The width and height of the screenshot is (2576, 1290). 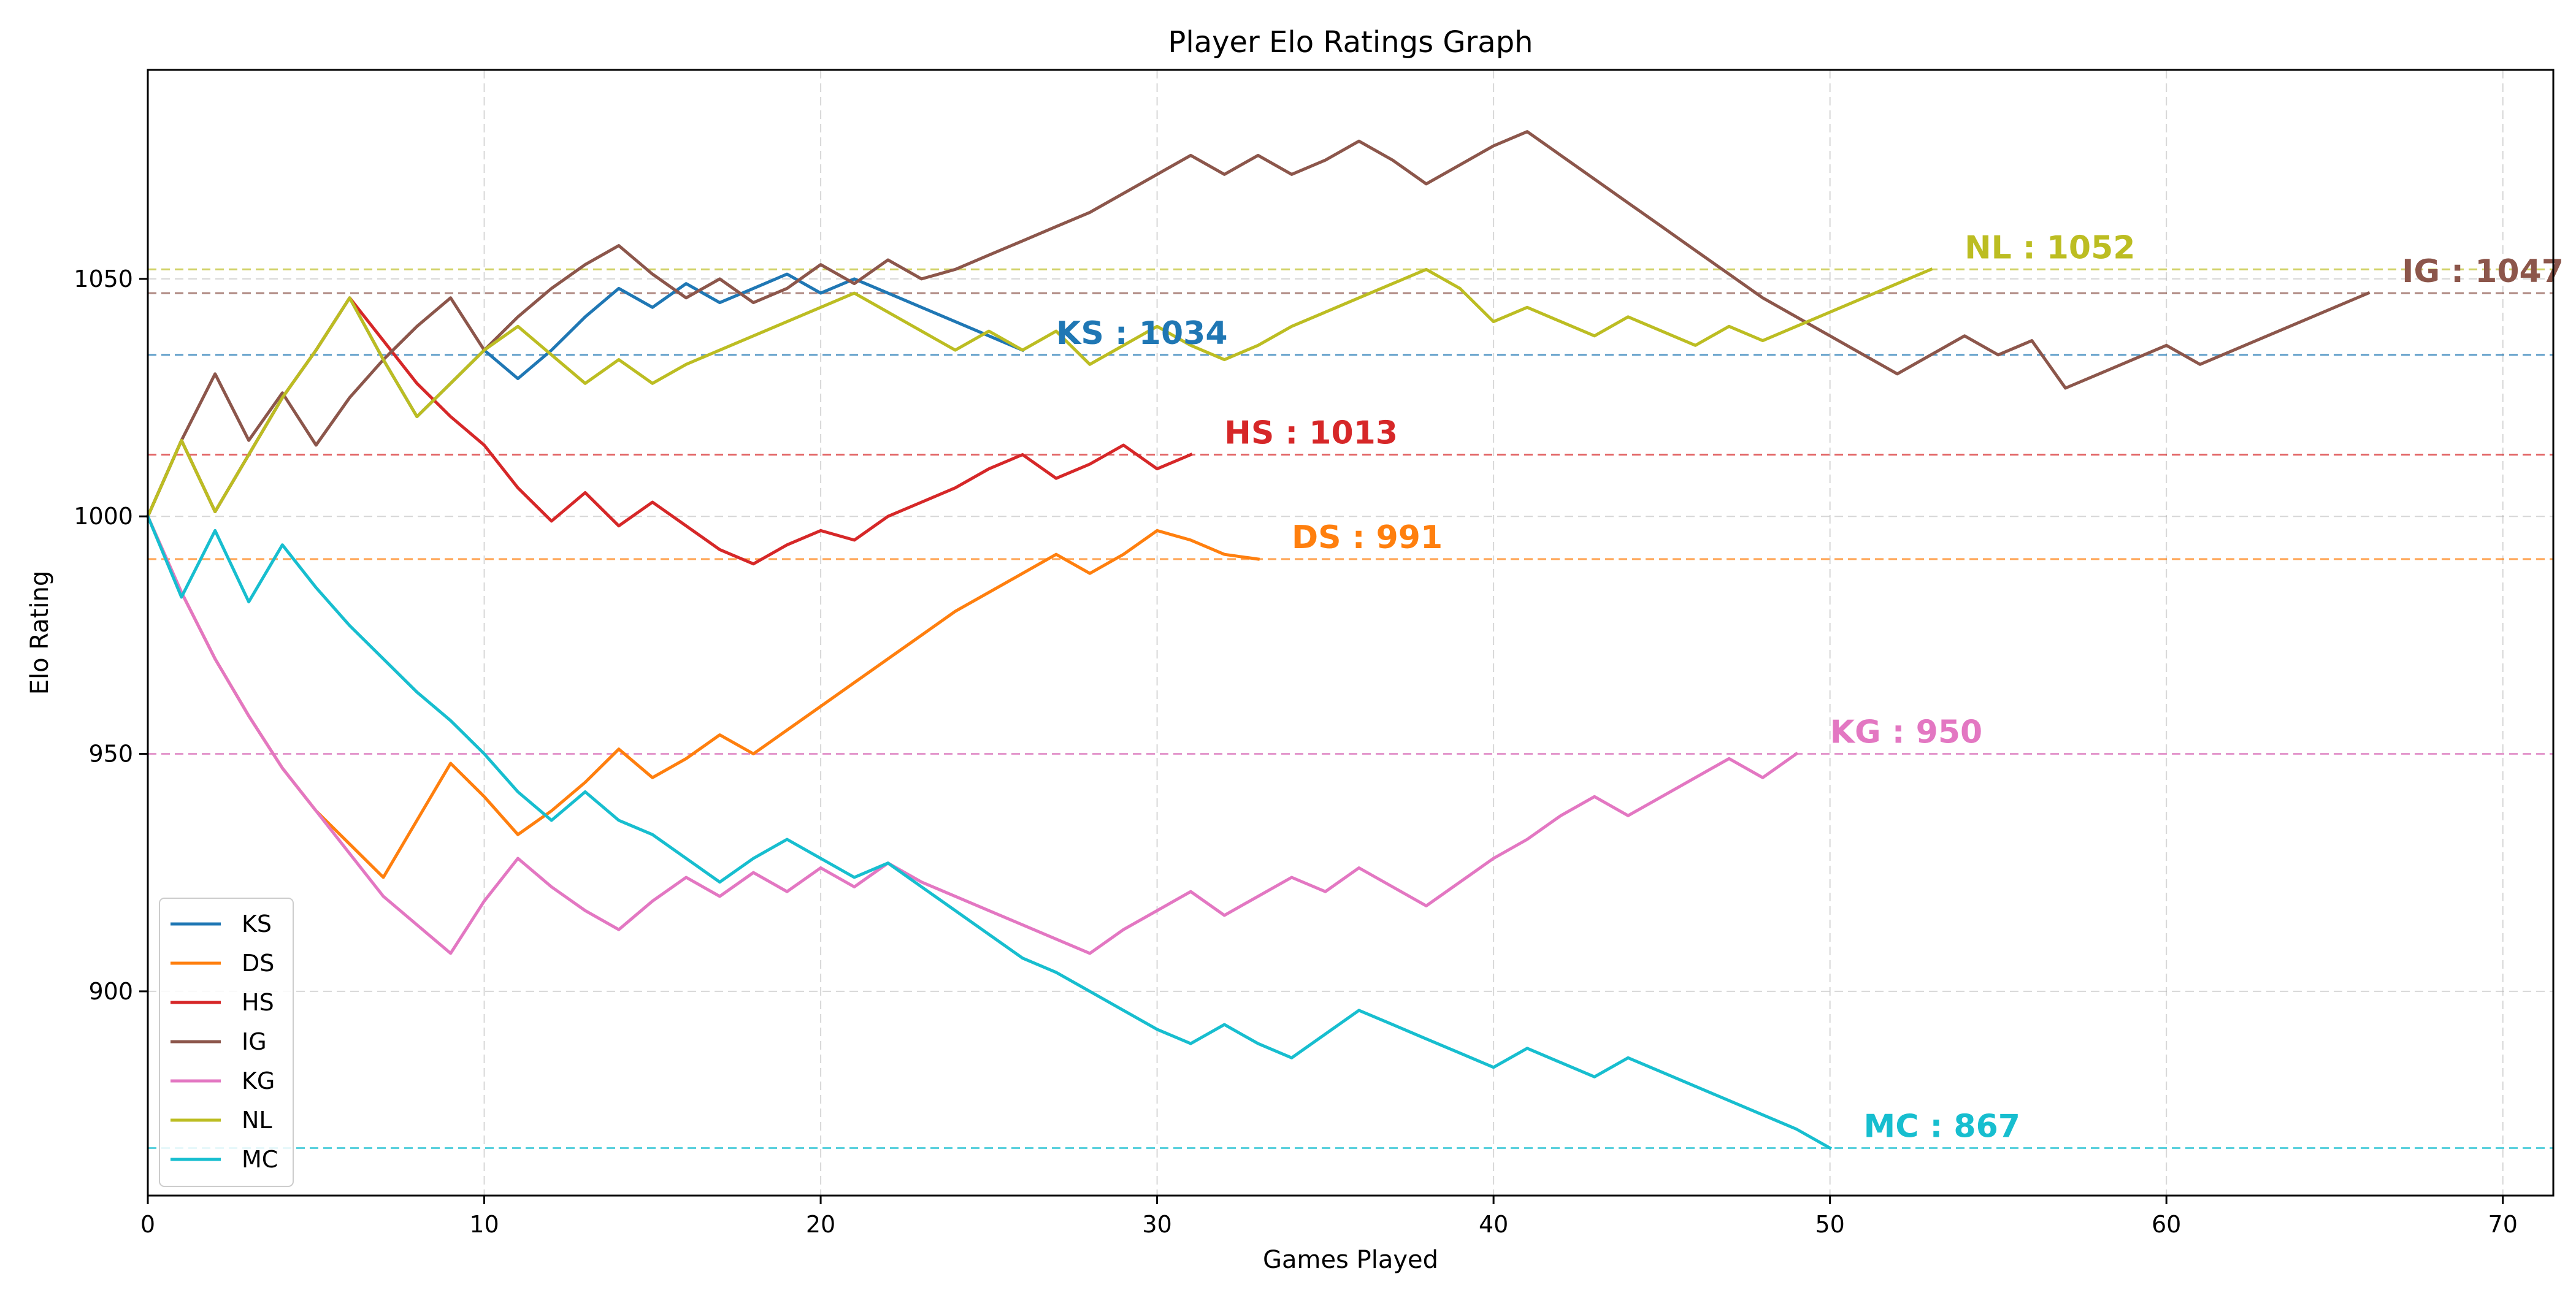 I want to click on x-tick-label: 60, so click(x=2166, y=1224).